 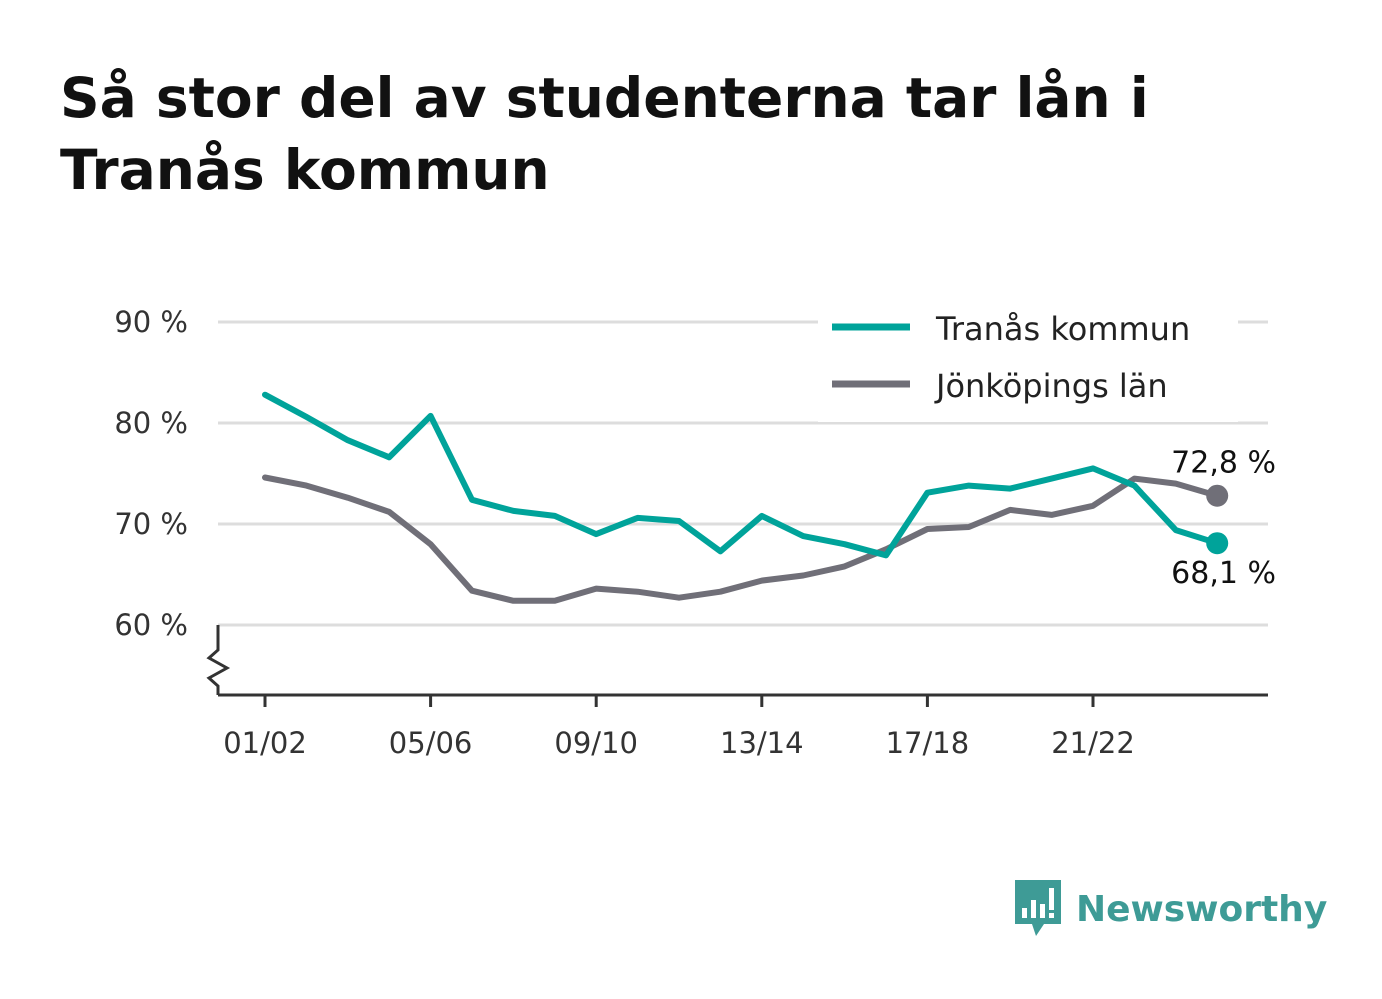 What do you see at coordinates (431, 743) in the screenshot?
I see `x-tick-label: 05/06` at bounding box center [431, 743].